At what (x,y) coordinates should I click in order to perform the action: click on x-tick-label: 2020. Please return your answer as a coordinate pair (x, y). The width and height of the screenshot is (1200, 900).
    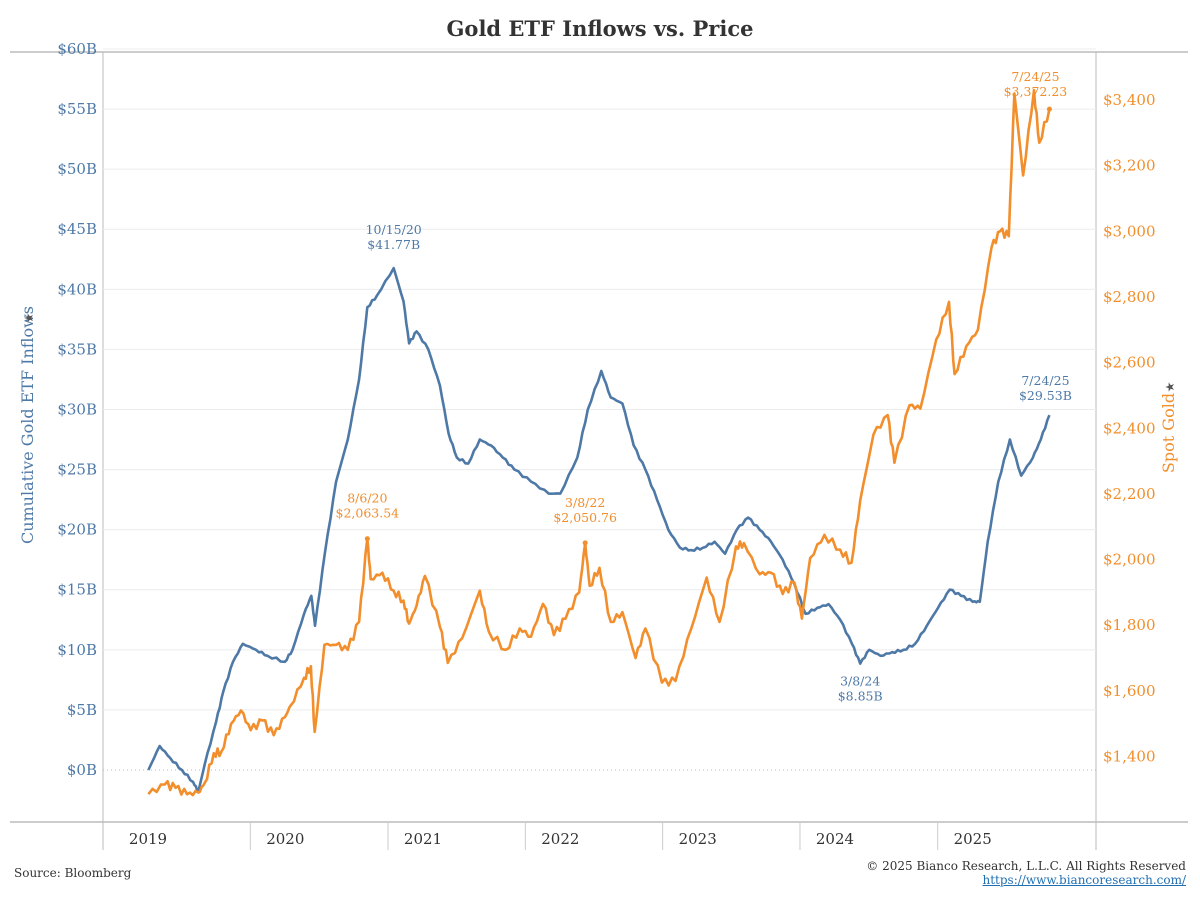
    Looking at the image, I should click on (285, 839).